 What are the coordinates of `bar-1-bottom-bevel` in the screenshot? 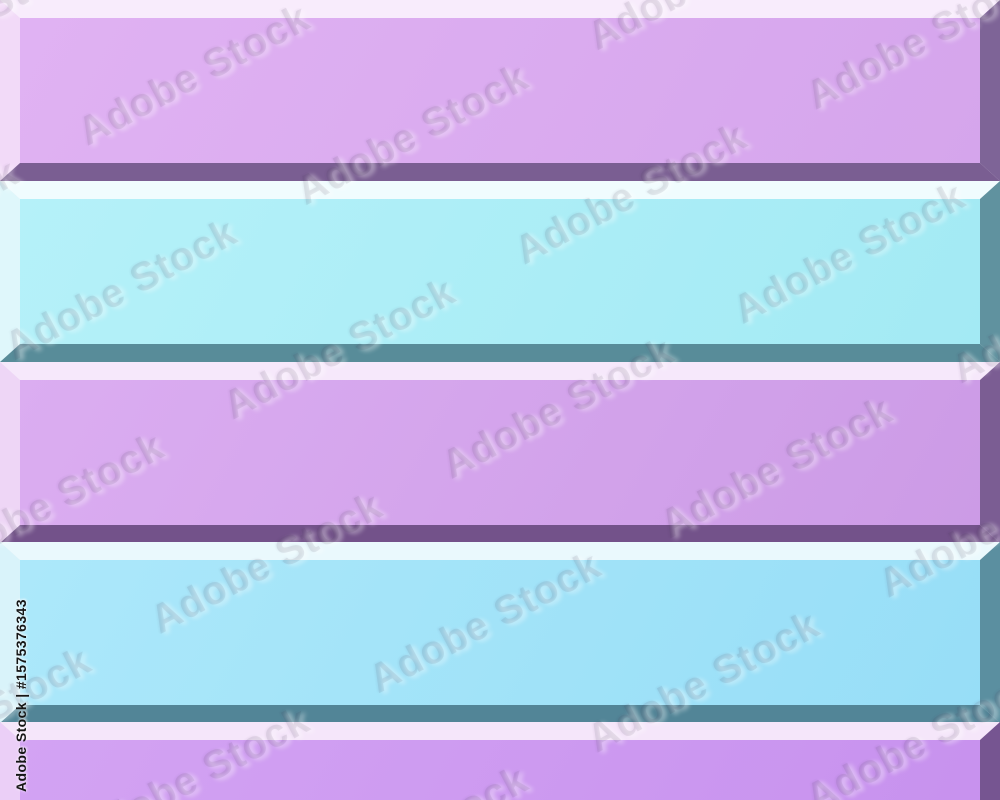 It's located at (500, 172).